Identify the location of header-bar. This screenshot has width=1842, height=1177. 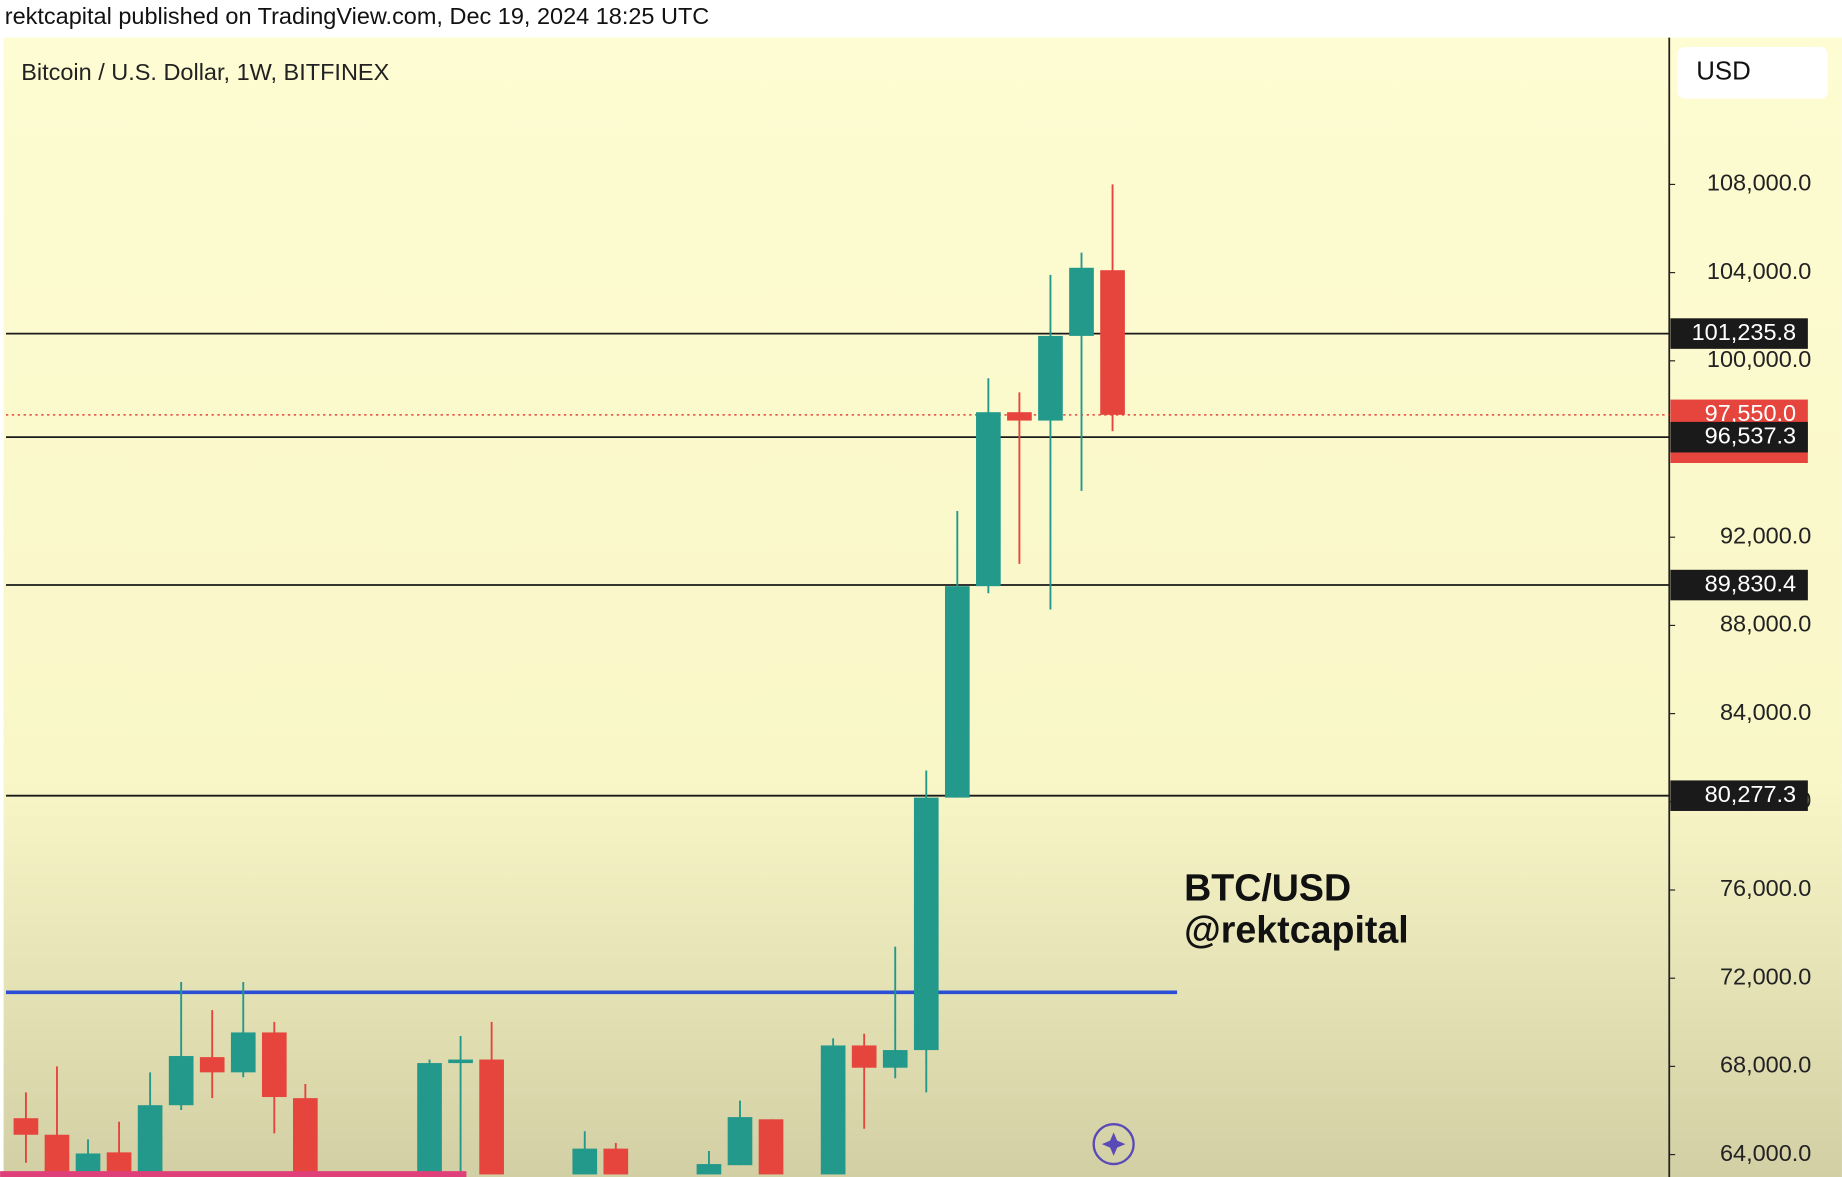
(921, 19).